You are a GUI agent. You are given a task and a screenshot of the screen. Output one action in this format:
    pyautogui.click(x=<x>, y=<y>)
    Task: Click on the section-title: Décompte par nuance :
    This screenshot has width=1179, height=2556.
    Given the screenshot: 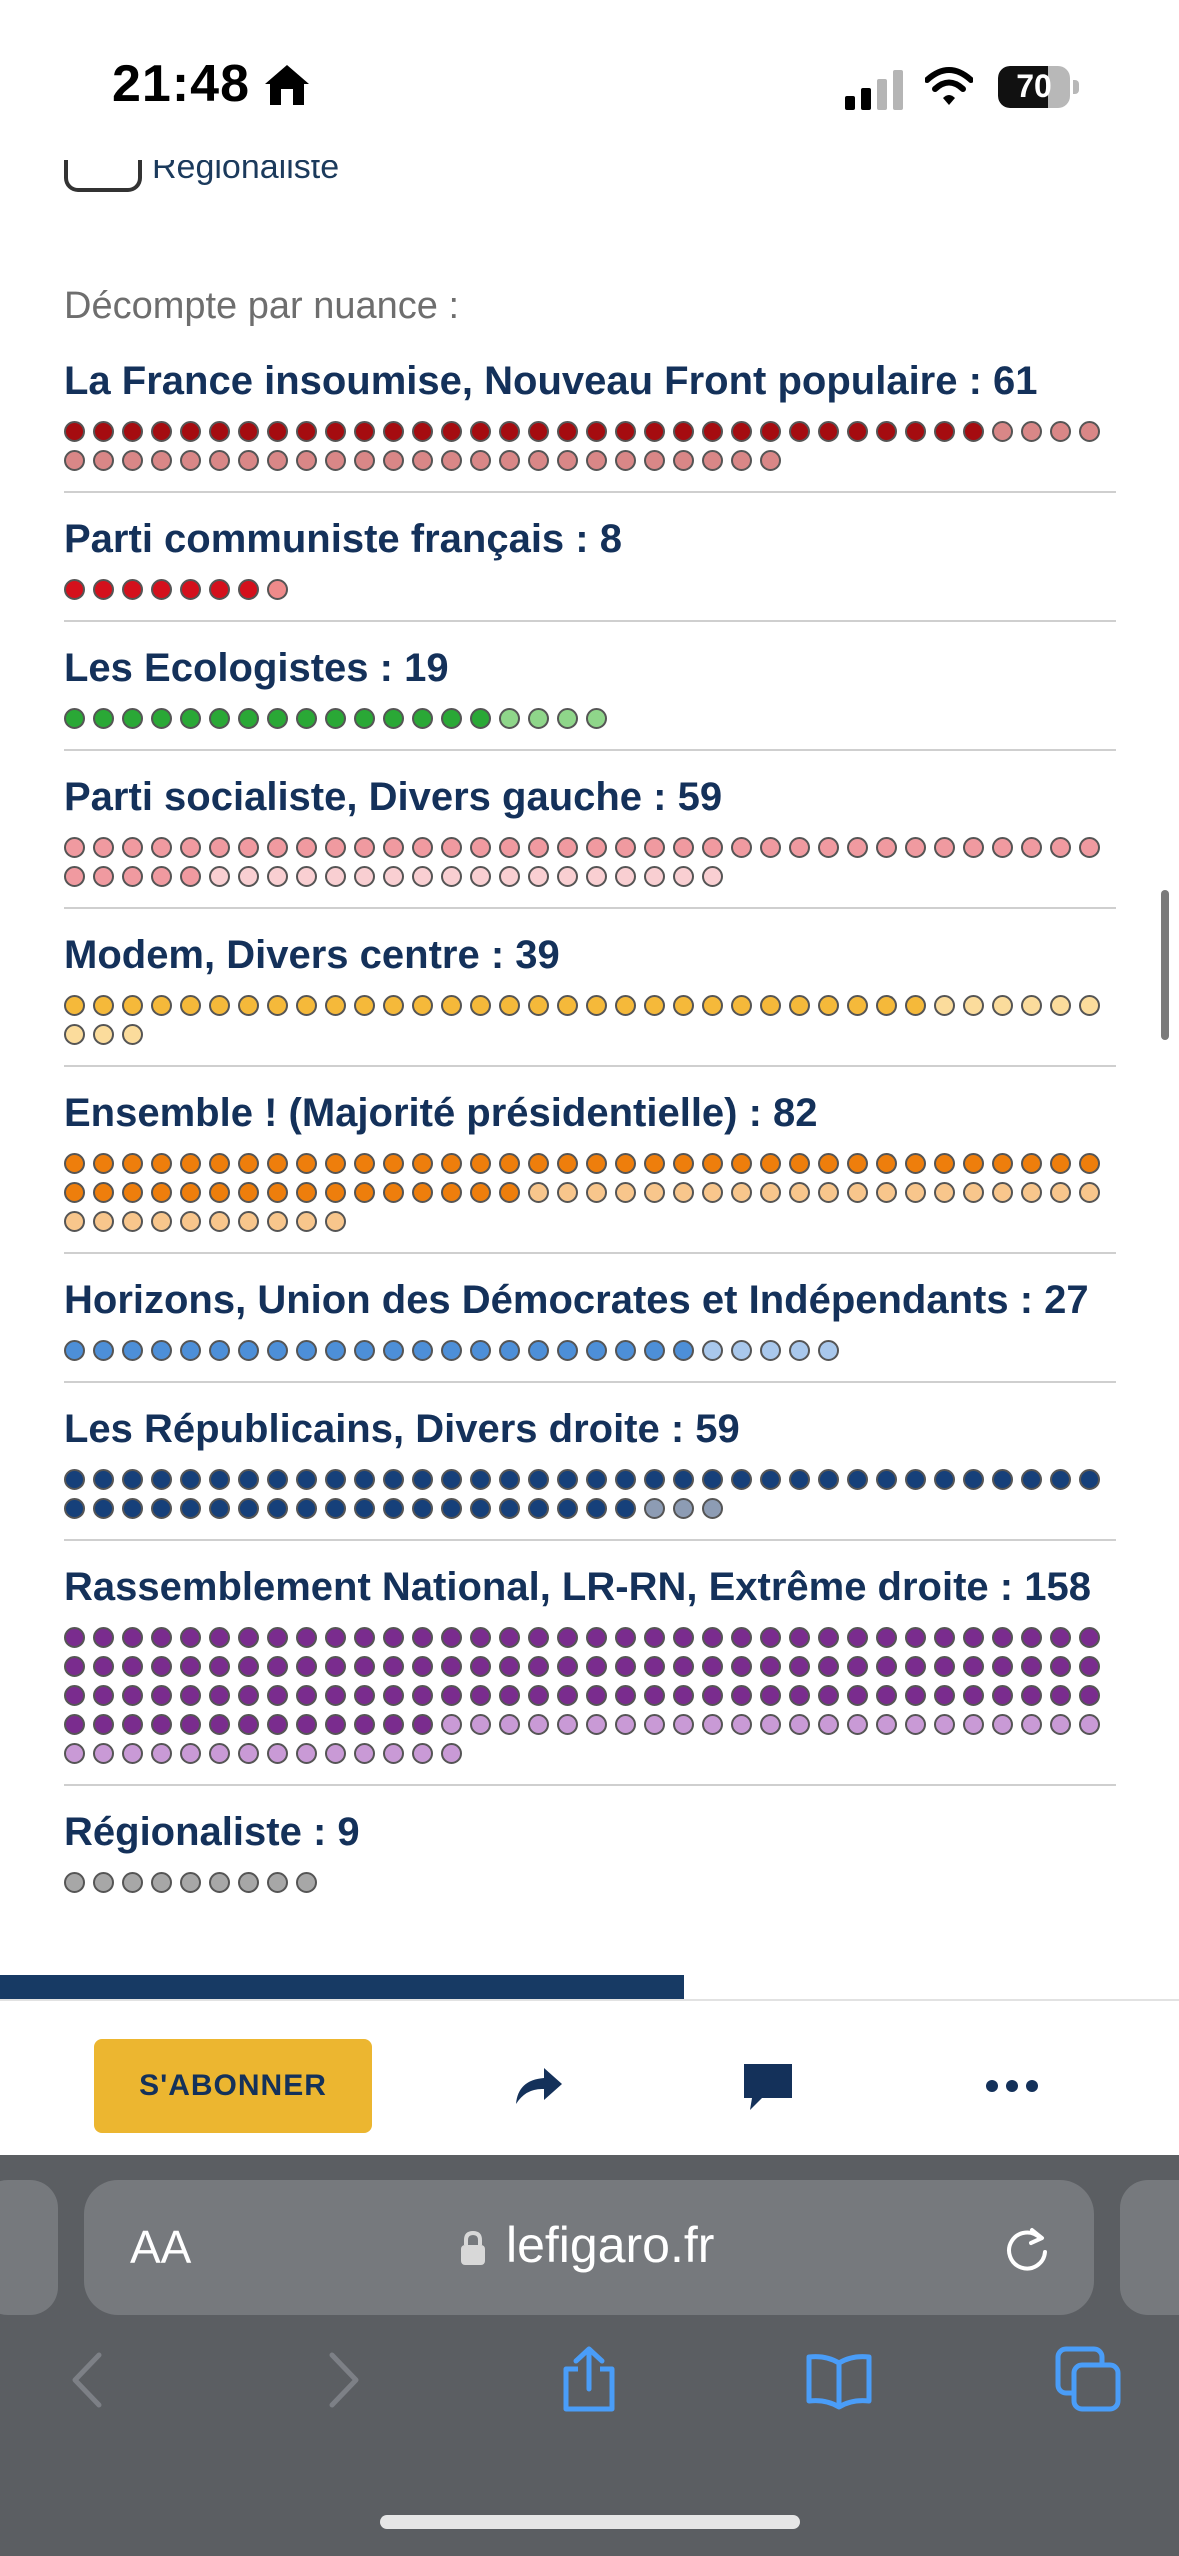 What is the action you would take?
    pyautogui.click(x=262, y=306)
    